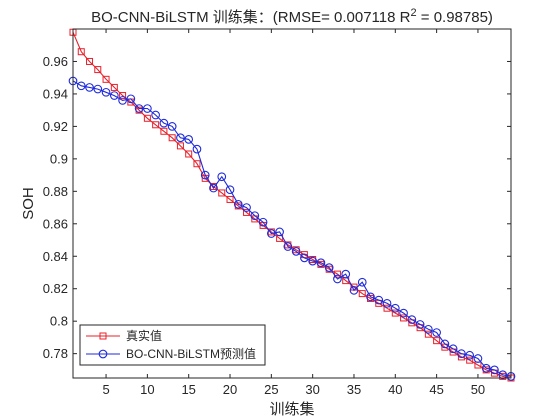  I want to click on chart-title-superscript: 2, so click(413, 13).